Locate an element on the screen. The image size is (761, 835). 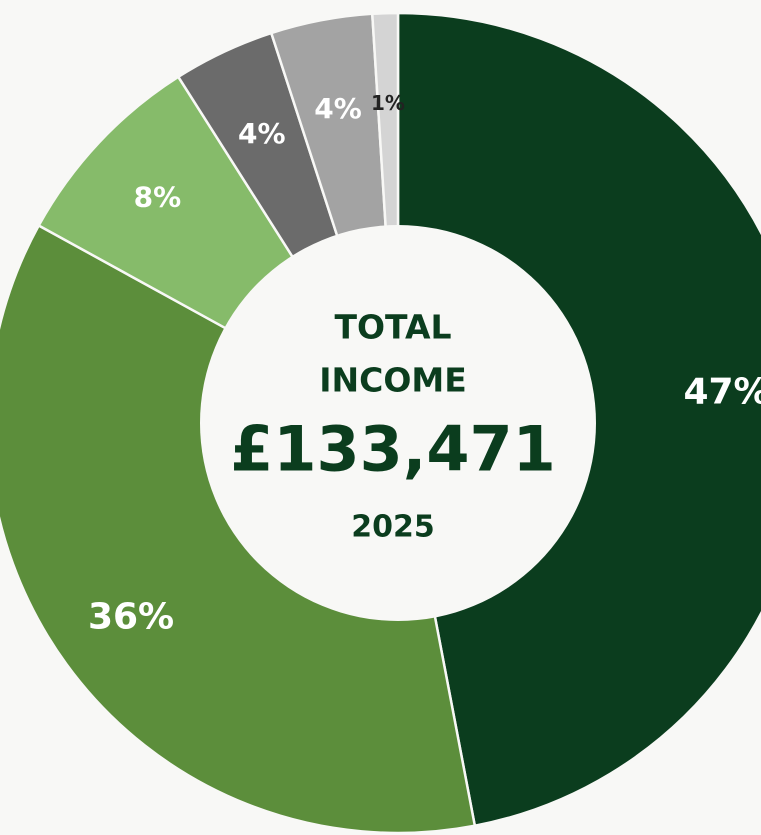
center-amount: £133,471 is located at coordinates (393, 449).